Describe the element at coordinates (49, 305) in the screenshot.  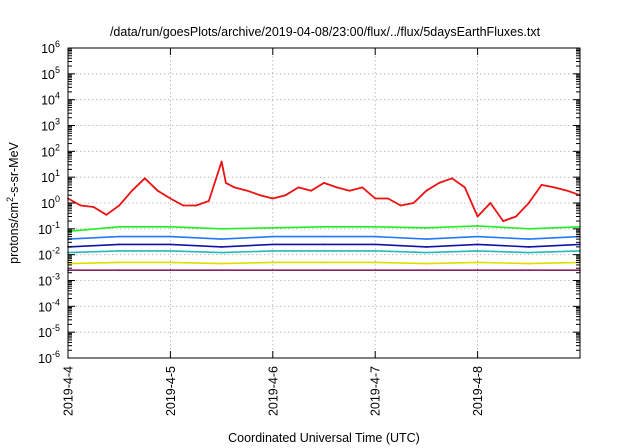
I see `y-tick-label: 10⁻⁴` at that location.